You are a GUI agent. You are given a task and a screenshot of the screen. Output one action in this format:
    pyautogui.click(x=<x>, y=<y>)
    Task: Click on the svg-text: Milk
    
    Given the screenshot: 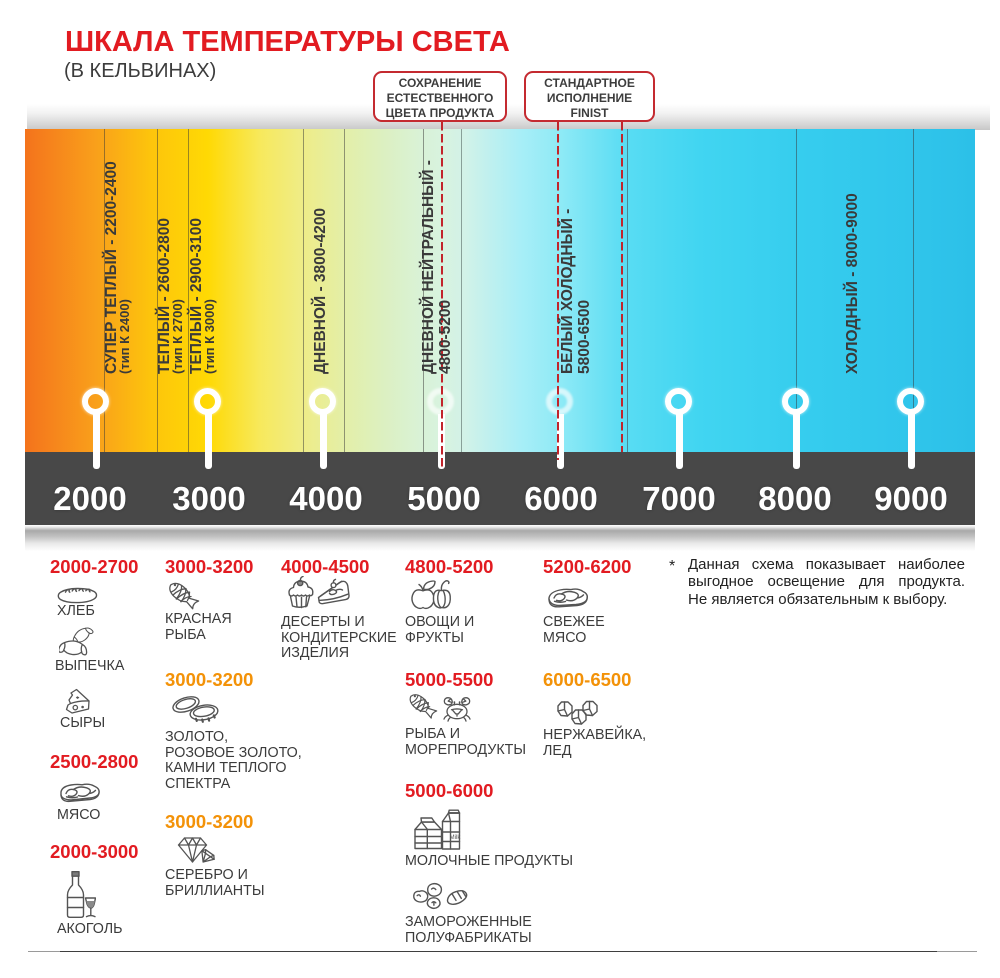 What is the action you would take?
    pyautogui.click(x=456, y=838)
    